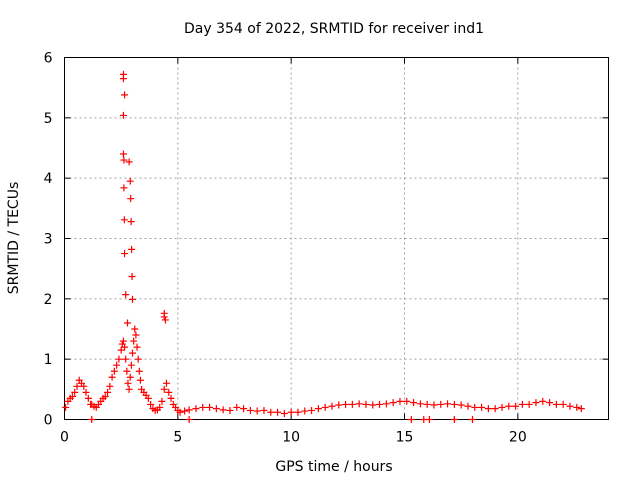  What do you see at coordinates (14, 238) in the screenshot?
I see `y-axis-label: SRMTID / TECUs` at bounding box center [14, 238].